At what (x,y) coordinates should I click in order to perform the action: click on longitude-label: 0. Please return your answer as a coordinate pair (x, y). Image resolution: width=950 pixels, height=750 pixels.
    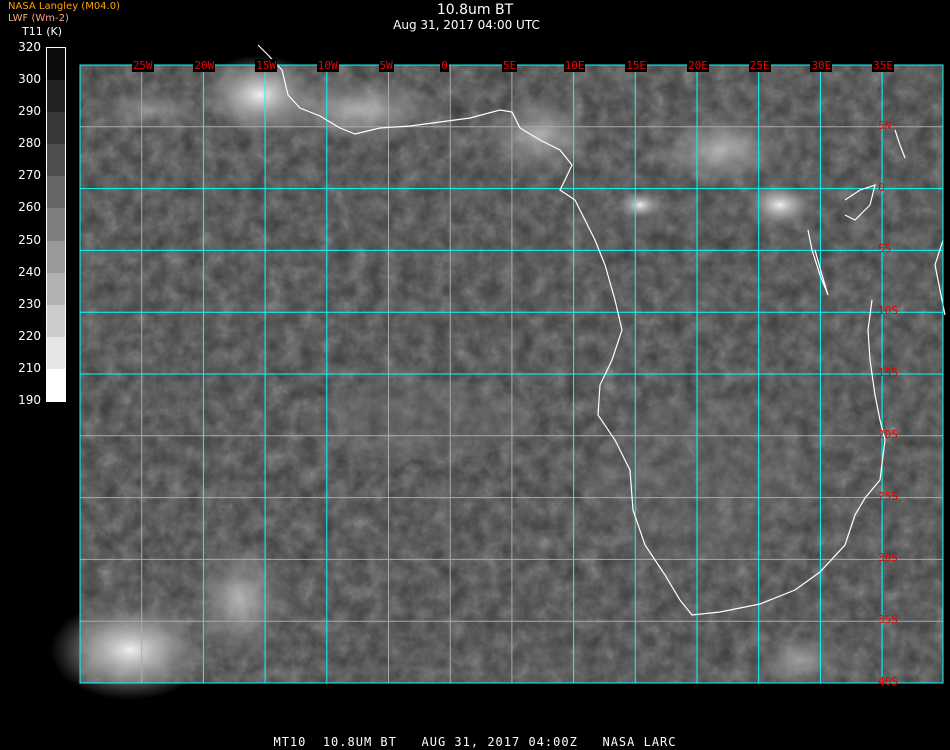
    Looking at the image, I should click on (444, 65).